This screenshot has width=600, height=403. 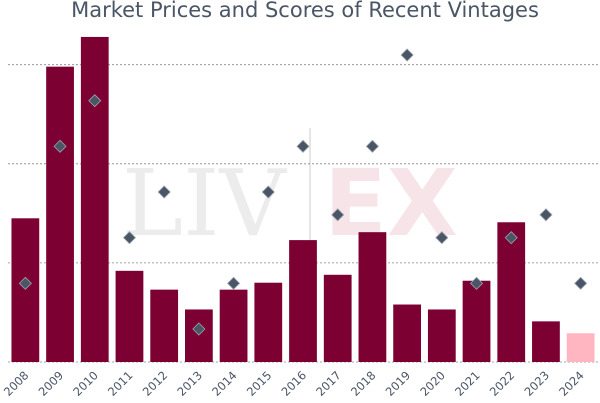 What do you see at coordinates (511, 292) in the screenshot?
I see `bar-2022` at bounding box center [511, 292].